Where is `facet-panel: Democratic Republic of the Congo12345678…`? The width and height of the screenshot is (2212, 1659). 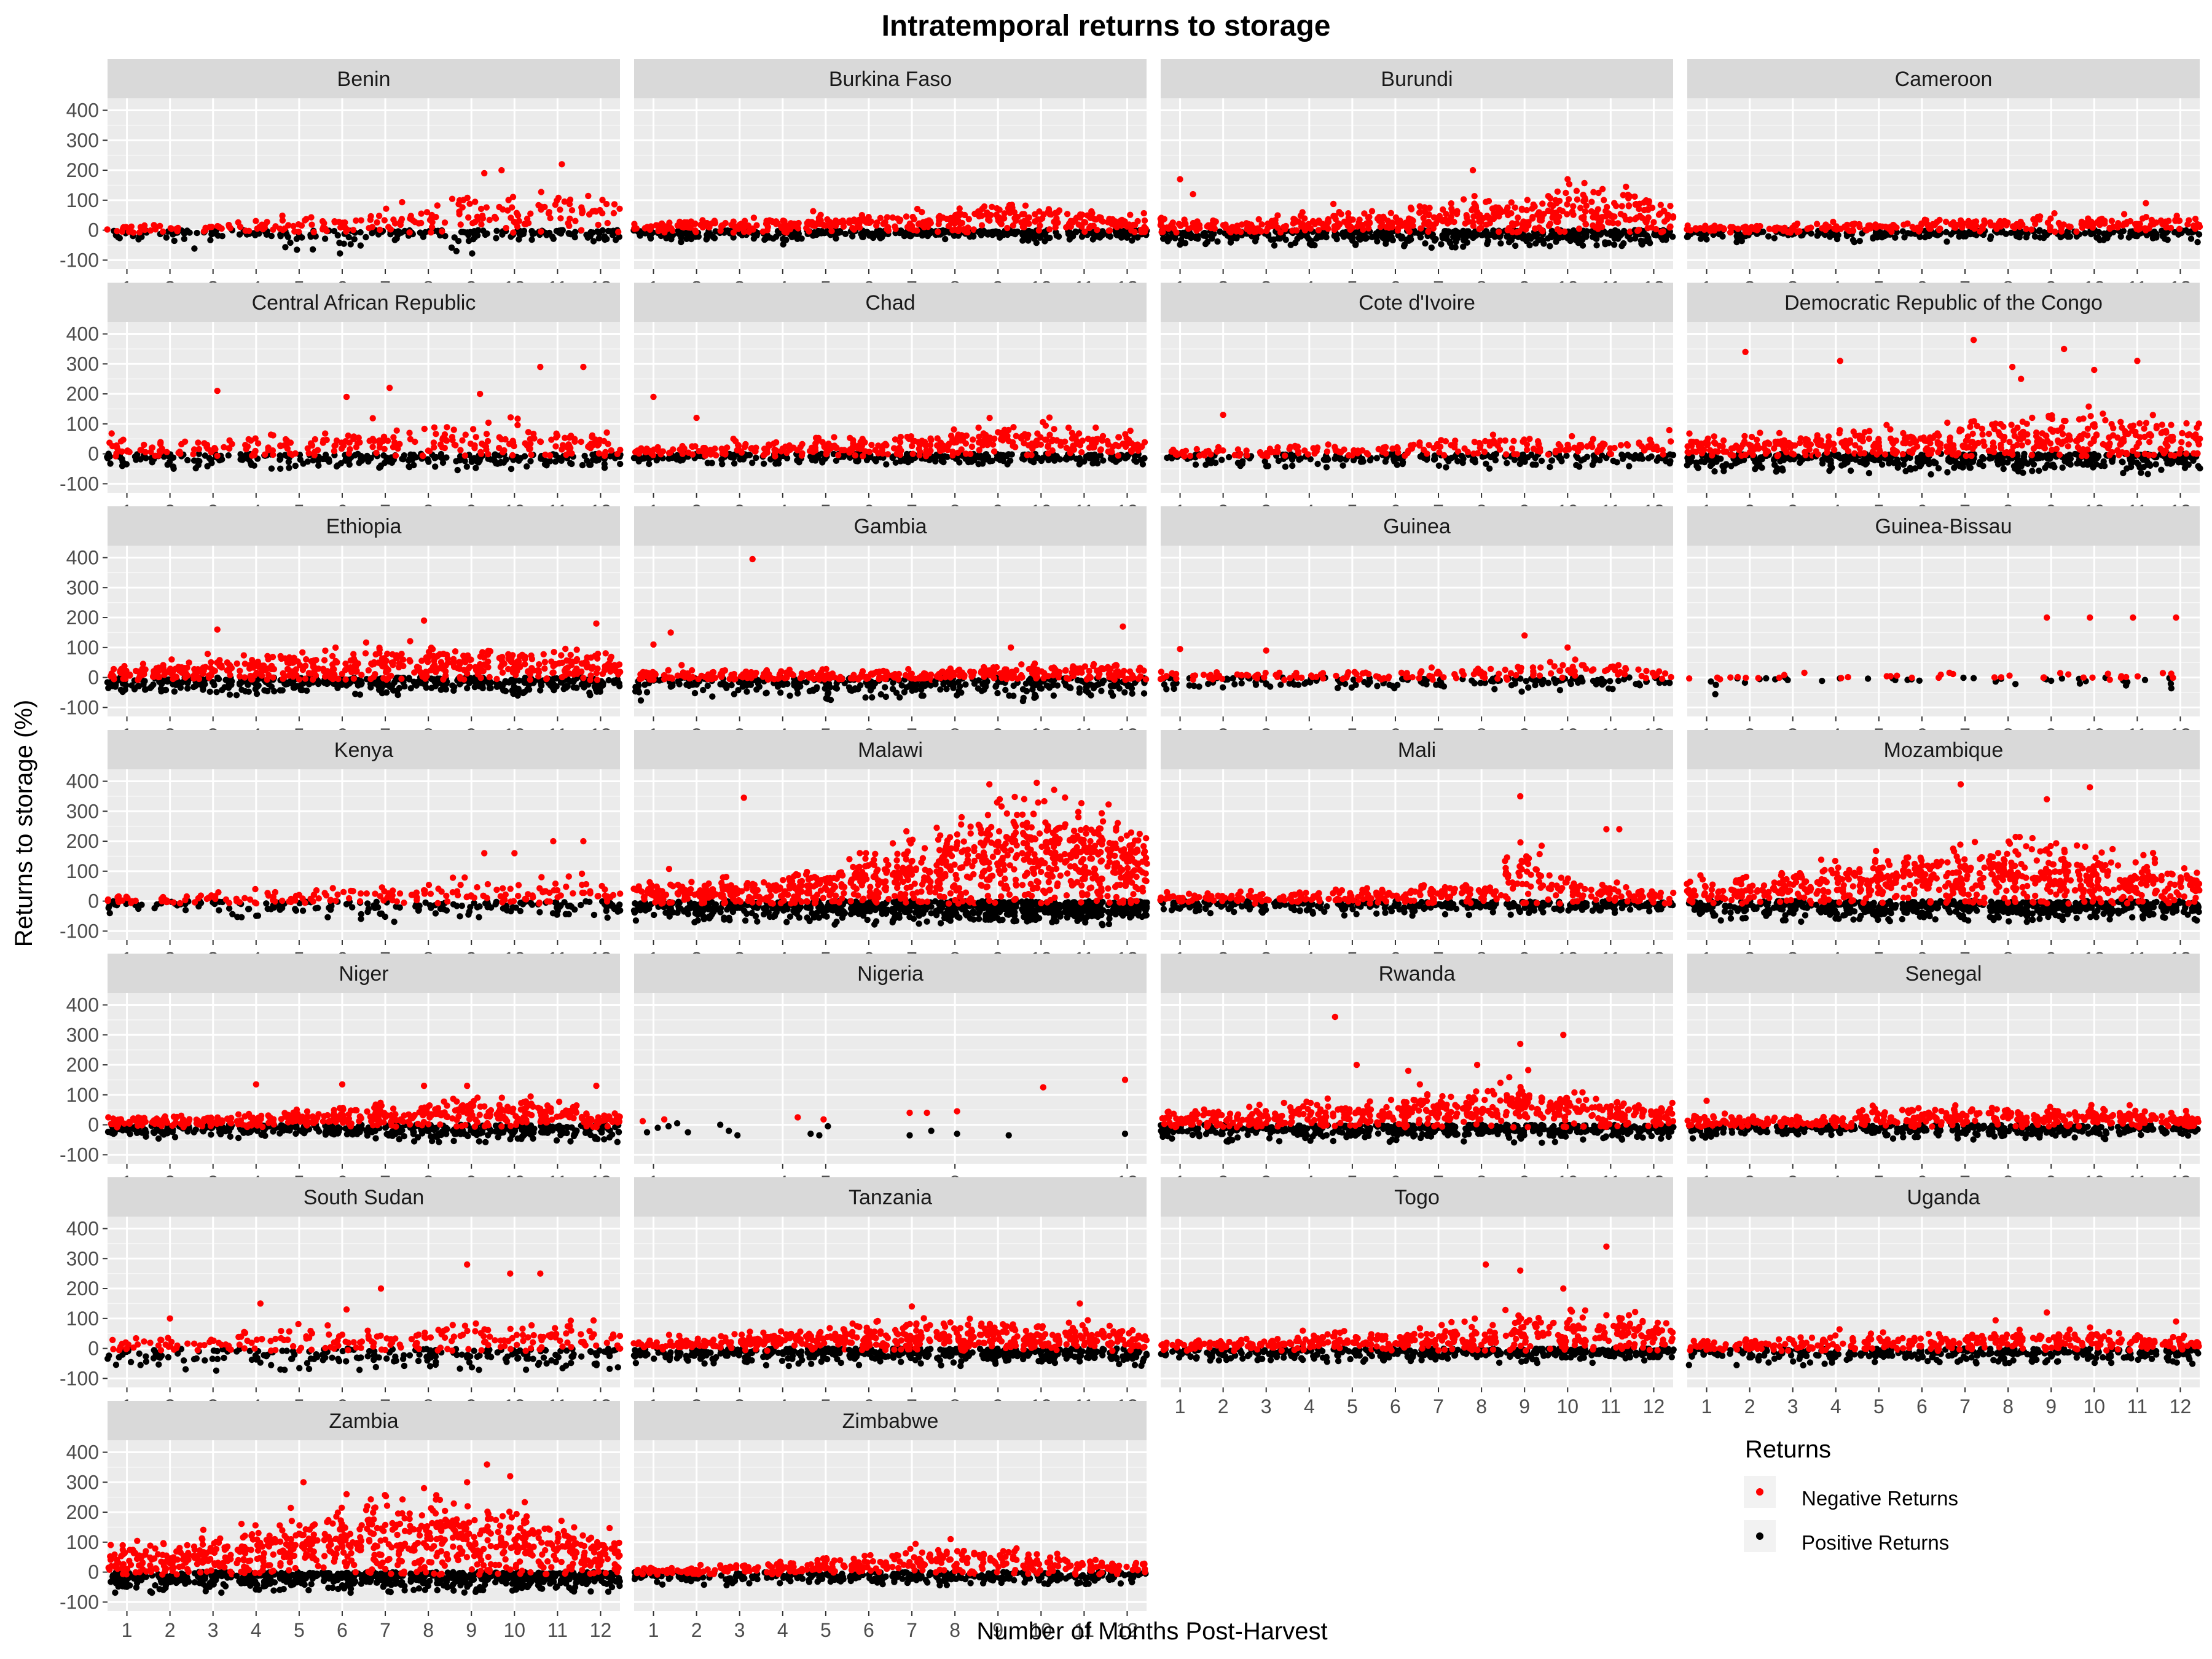 facet-panel: Democratic Republic of the Congo12345678… is located at coordinates (1943, 403).